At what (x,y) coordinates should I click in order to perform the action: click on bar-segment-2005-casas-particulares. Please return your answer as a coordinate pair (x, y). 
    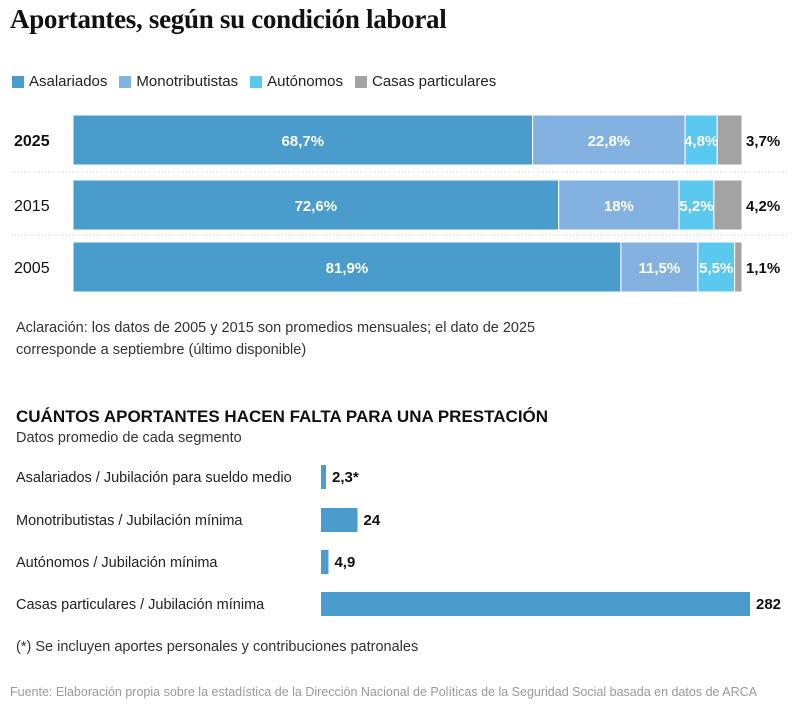
    Looking at the image, I should click on (738, 267).